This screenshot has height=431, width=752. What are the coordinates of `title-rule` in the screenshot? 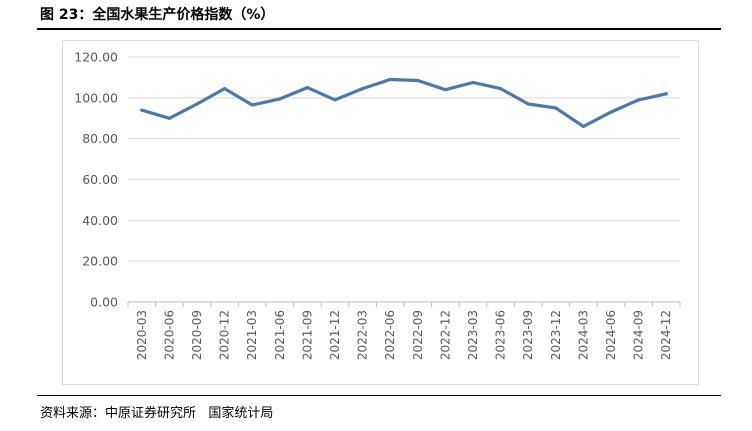 It's located at (379, 29).